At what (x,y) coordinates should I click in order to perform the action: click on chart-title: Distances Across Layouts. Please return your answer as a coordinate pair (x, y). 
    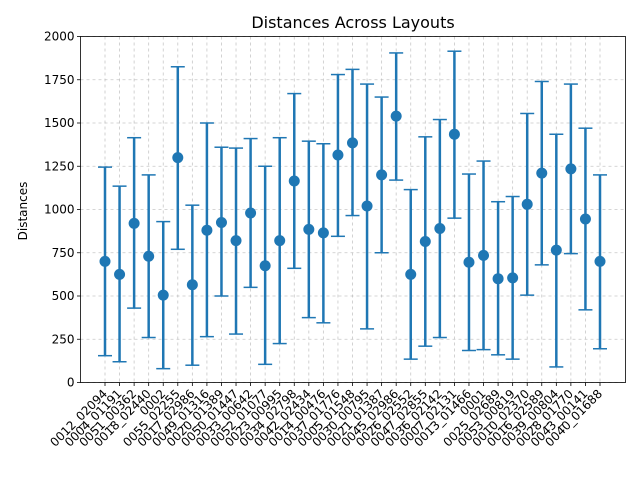
    Looking at the image, I should click on (352, 22).